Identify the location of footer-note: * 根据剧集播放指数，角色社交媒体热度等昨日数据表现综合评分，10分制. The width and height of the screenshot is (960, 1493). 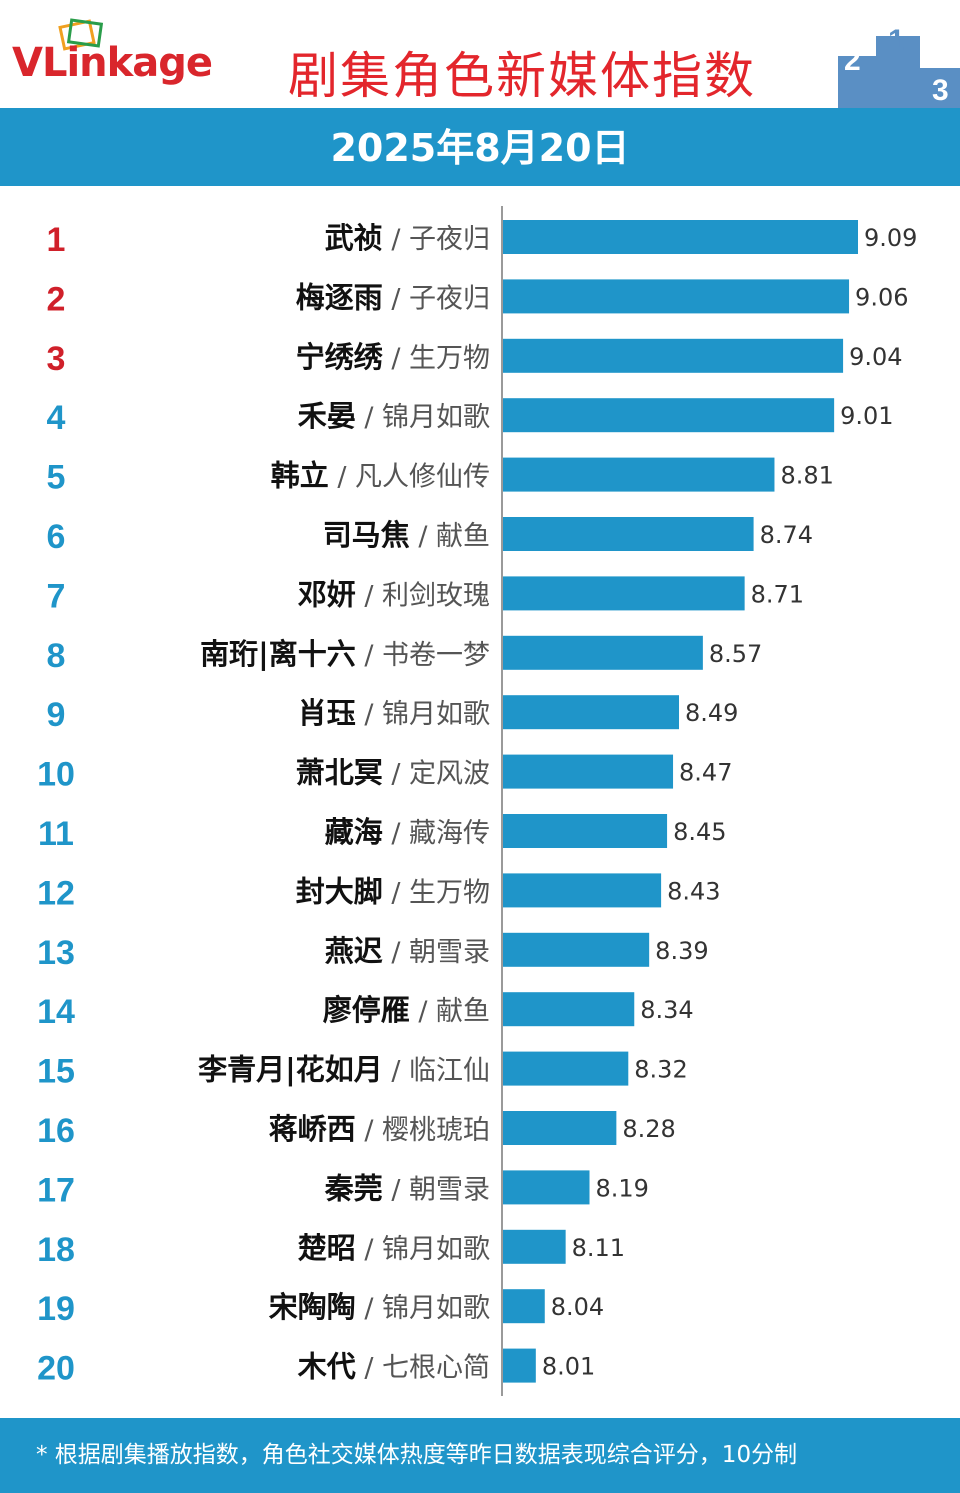
(480, 1455).